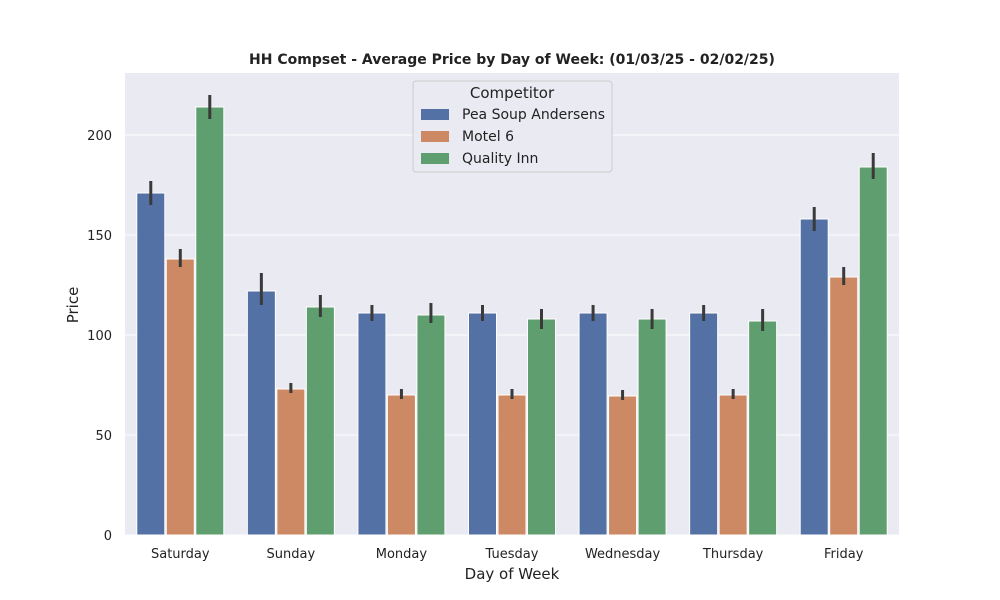 The height and width of the screenshot is (600, 1000). I want to click on legend-box, so click(512, 126).